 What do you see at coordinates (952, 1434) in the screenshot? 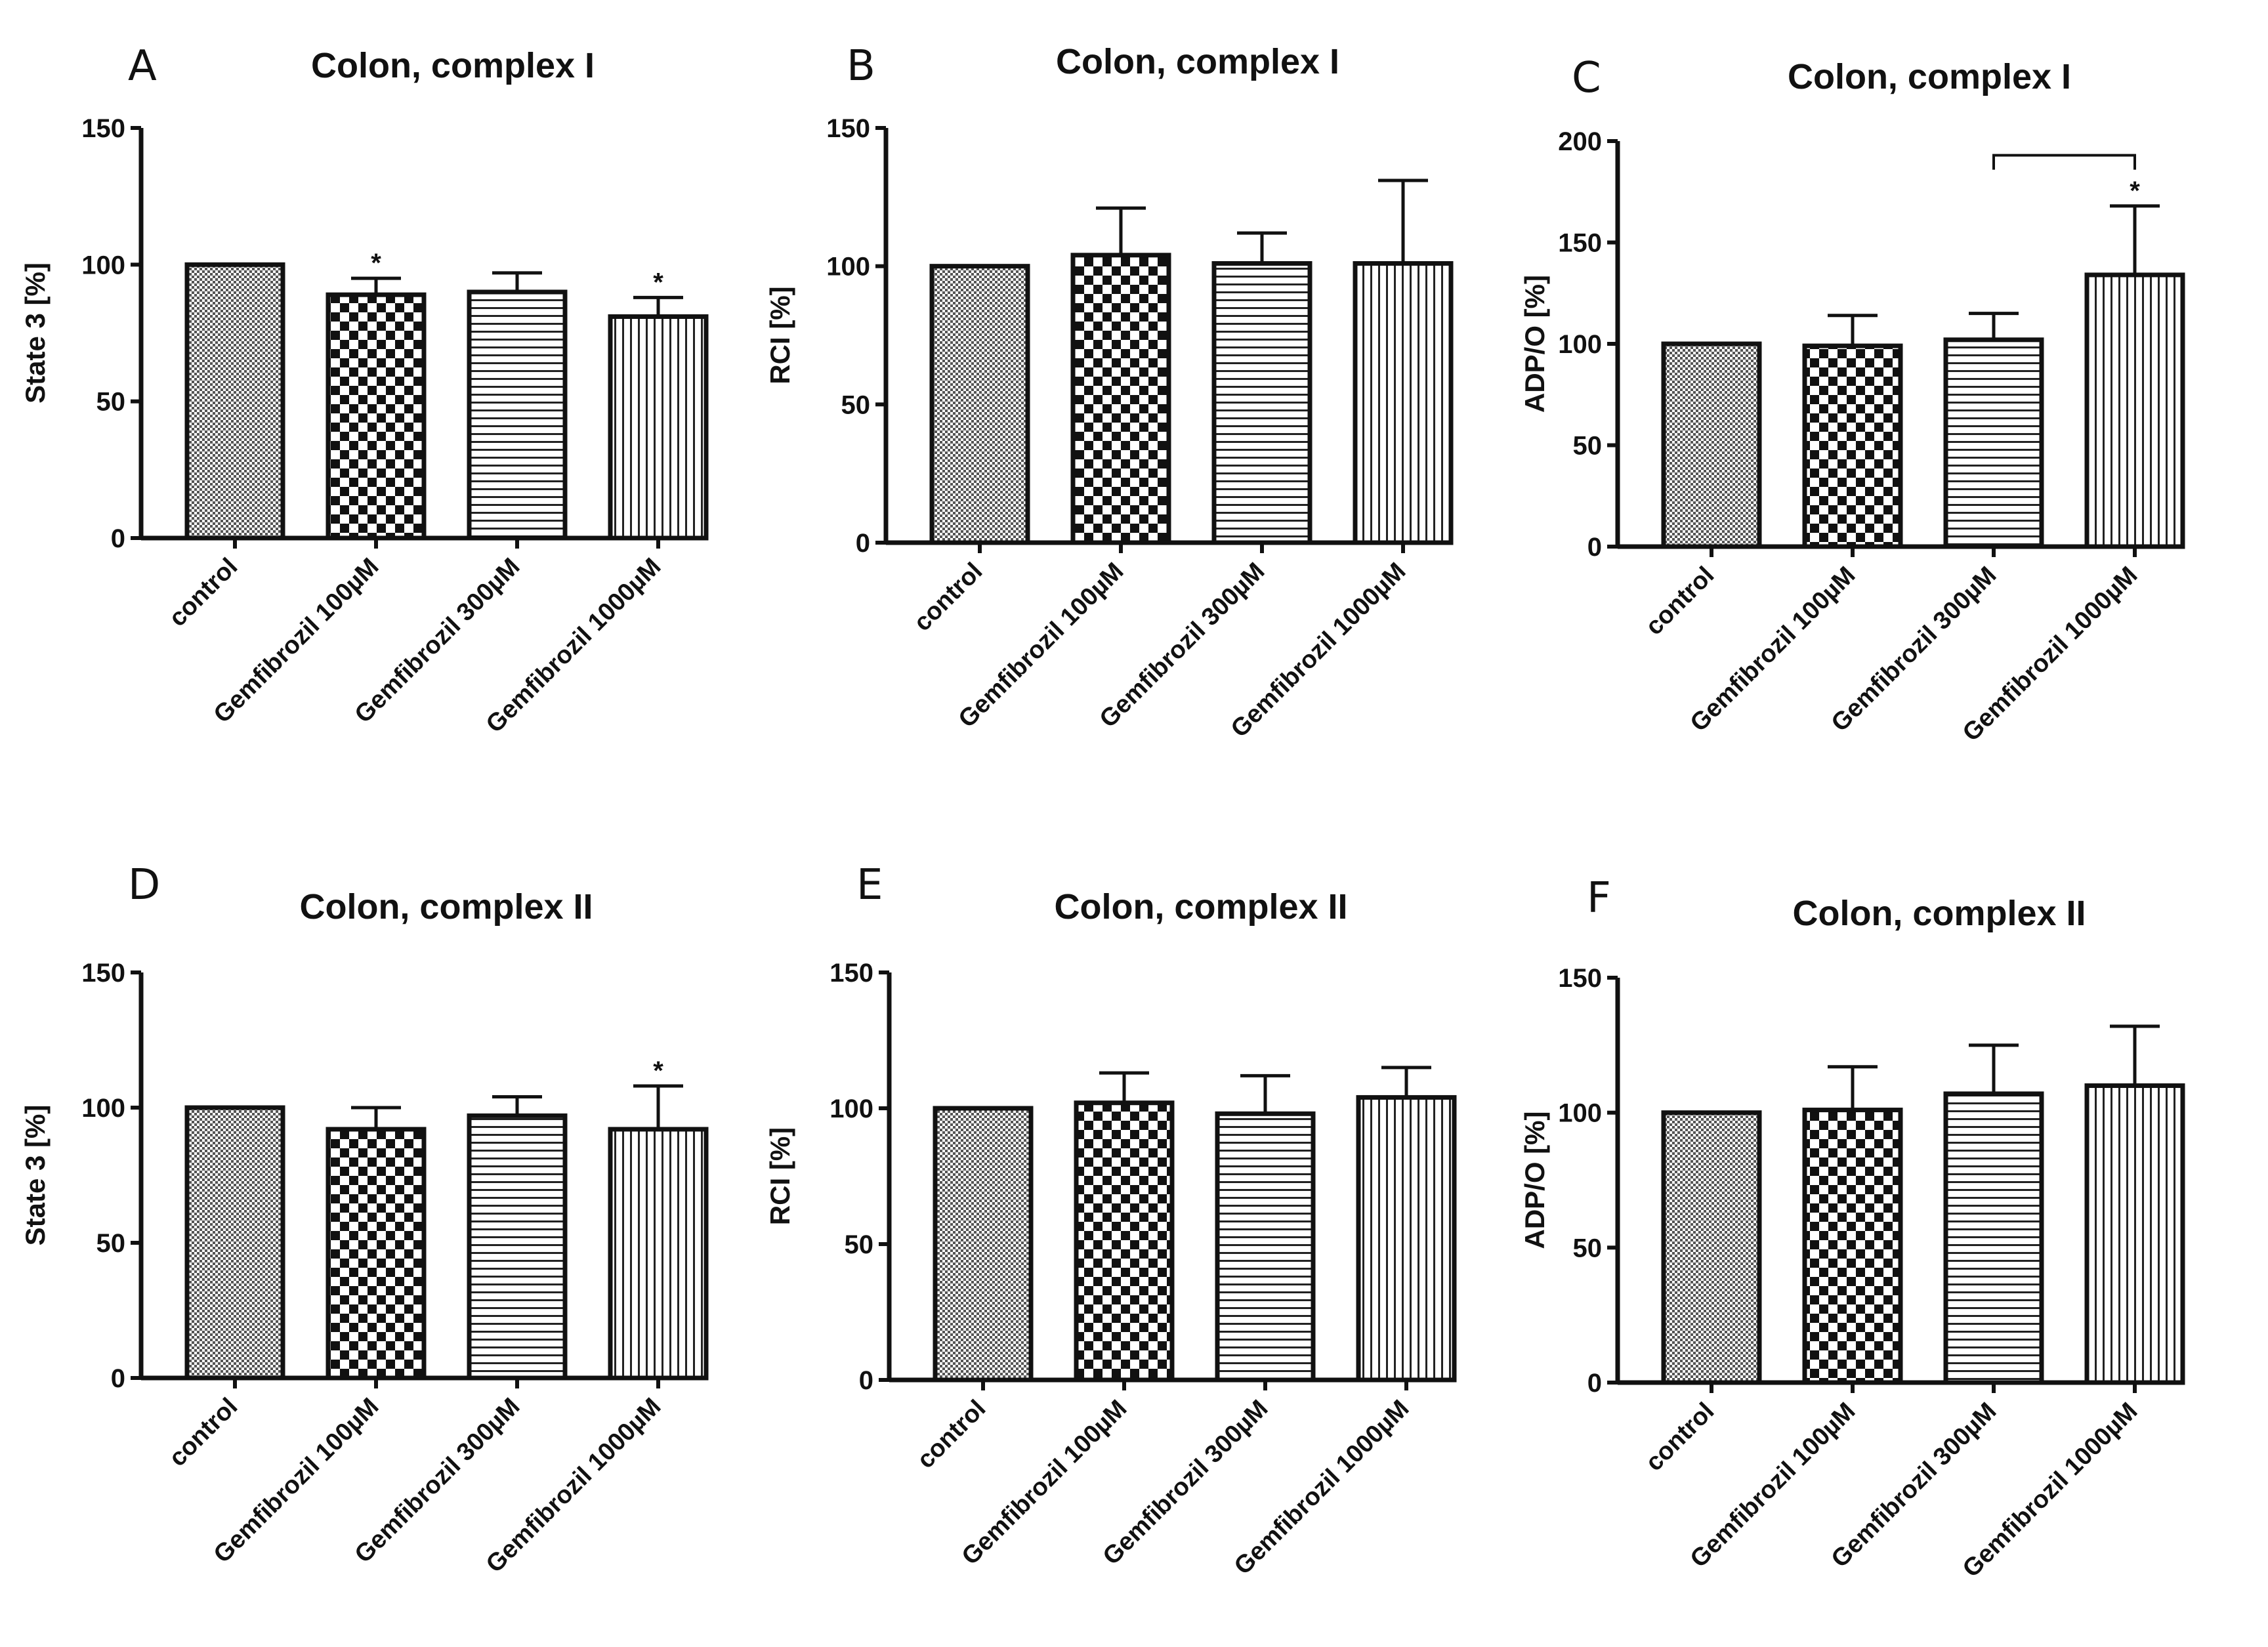
I see `x-category-label-e-1: control` at bounding box center [952, 1434].